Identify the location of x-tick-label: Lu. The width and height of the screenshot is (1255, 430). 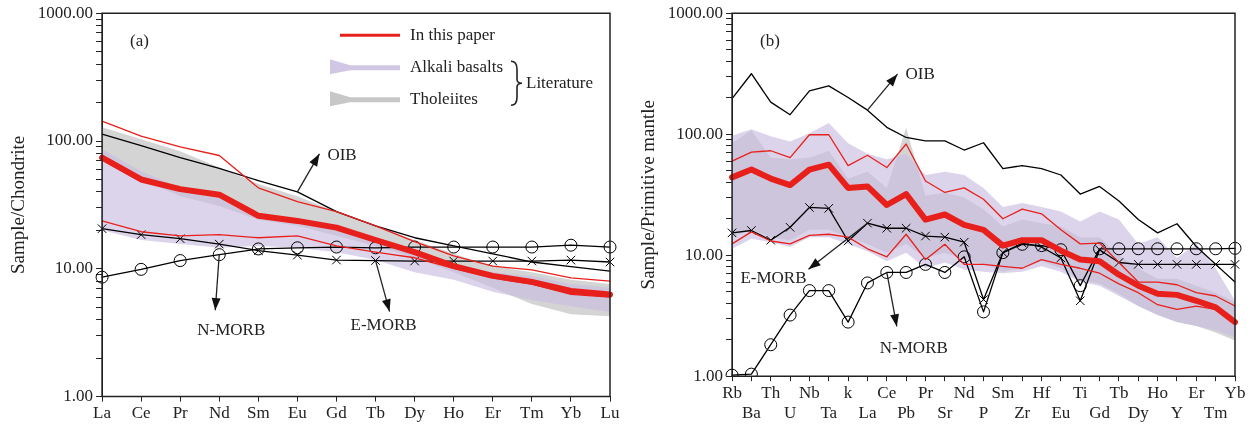
(610, 413).